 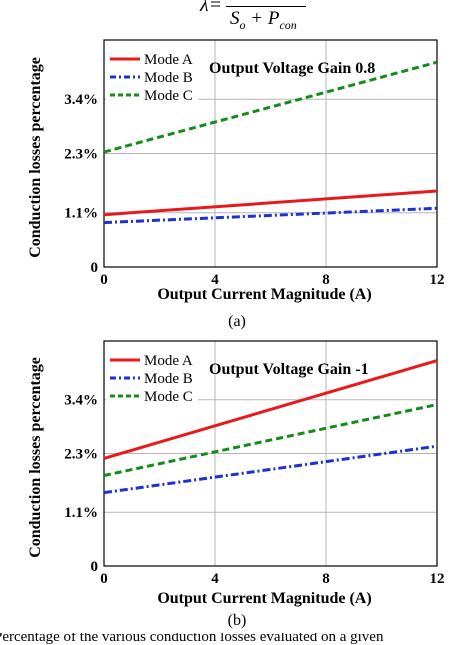 What do you see at coordinates (242, 24) in the screenshot?
I see `equation-s-sub: o` at bounding box center [242, 24].